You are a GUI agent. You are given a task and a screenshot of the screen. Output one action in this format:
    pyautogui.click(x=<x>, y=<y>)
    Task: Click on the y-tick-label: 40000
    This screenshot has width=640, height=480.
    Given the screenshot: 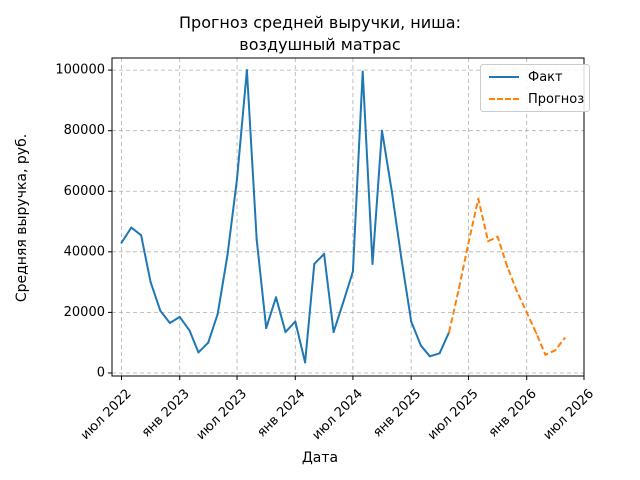 What is the action you would take?
    pyautogui.click(x=84, y=251)
    